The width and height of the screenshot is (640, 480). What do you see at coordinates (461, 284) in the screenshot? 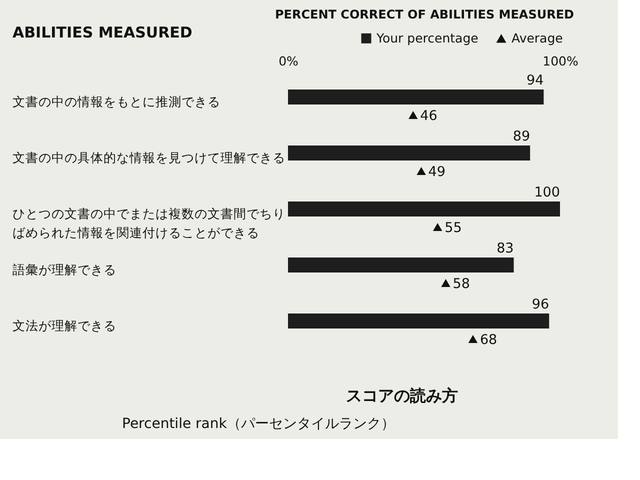
I see `data-label: 58` at bounding box center [461, 284].